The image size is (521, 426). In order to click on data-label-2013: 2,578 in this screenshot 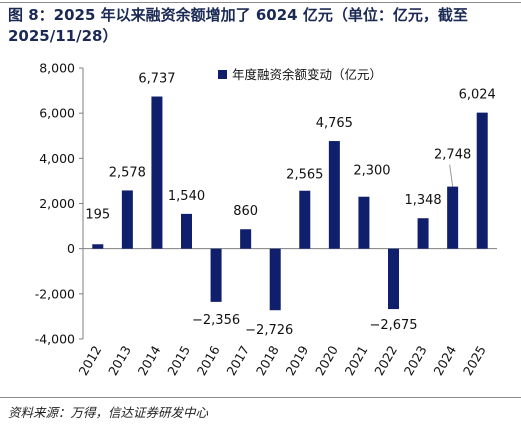, I will do `click(127, 172)`.